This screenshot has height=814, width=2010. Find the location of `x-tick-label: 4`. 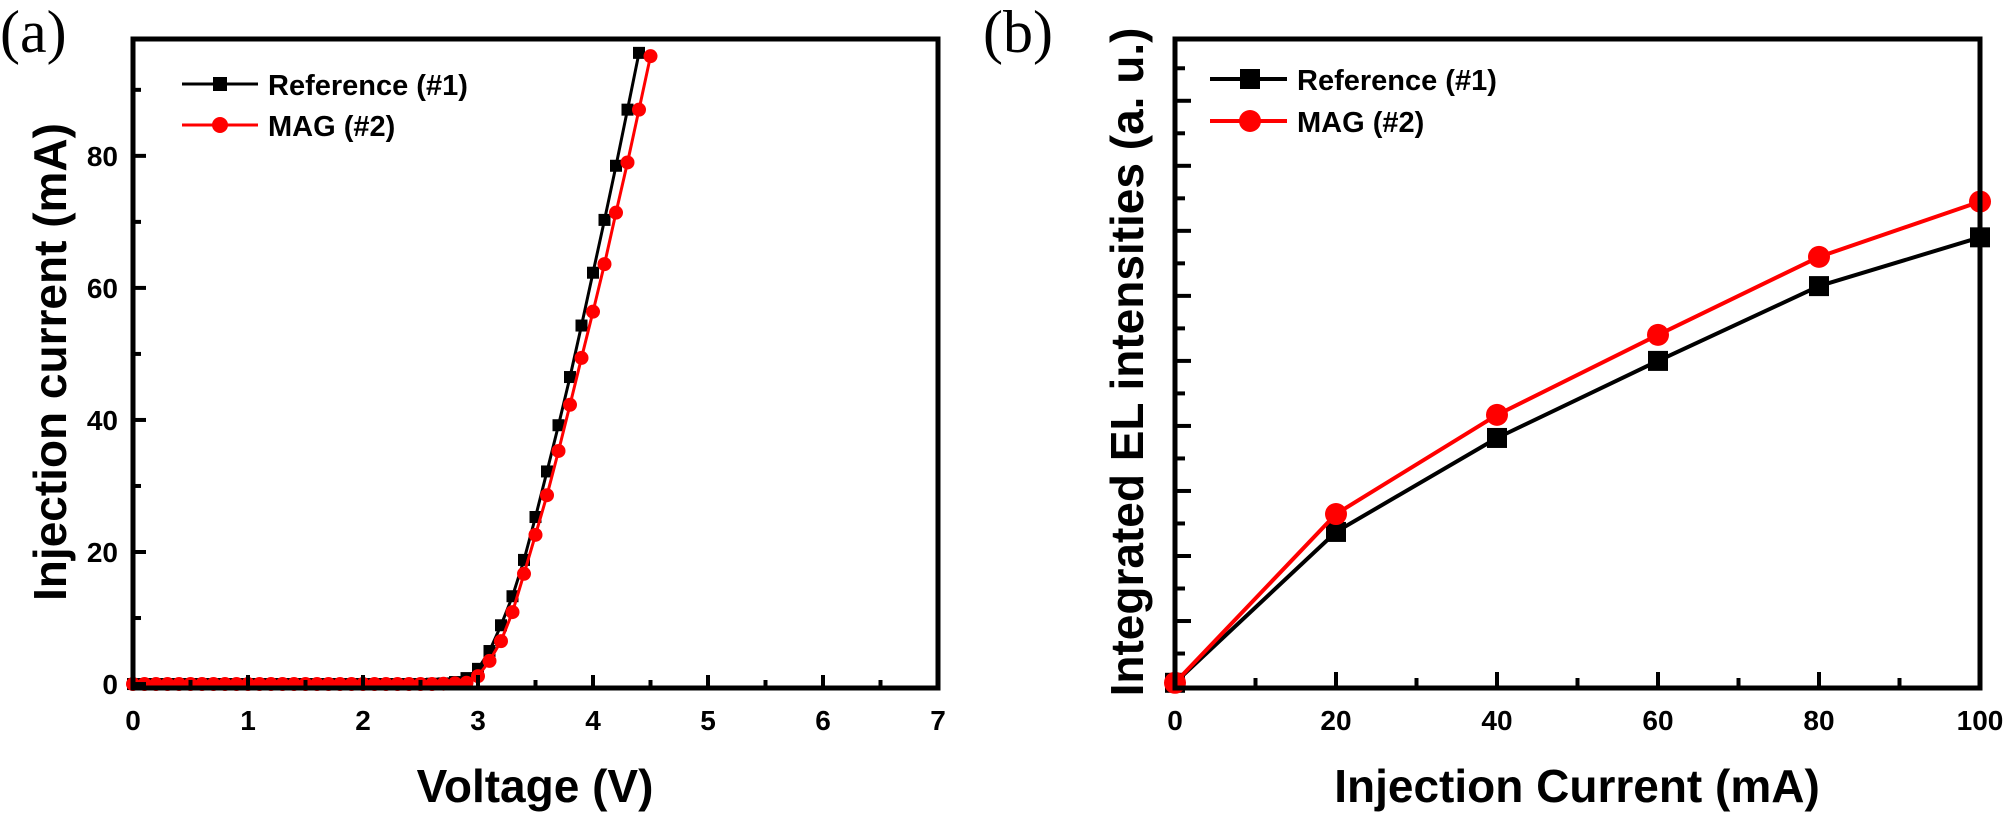

x-tick-label: 4 is located at coordinates (593, 720).